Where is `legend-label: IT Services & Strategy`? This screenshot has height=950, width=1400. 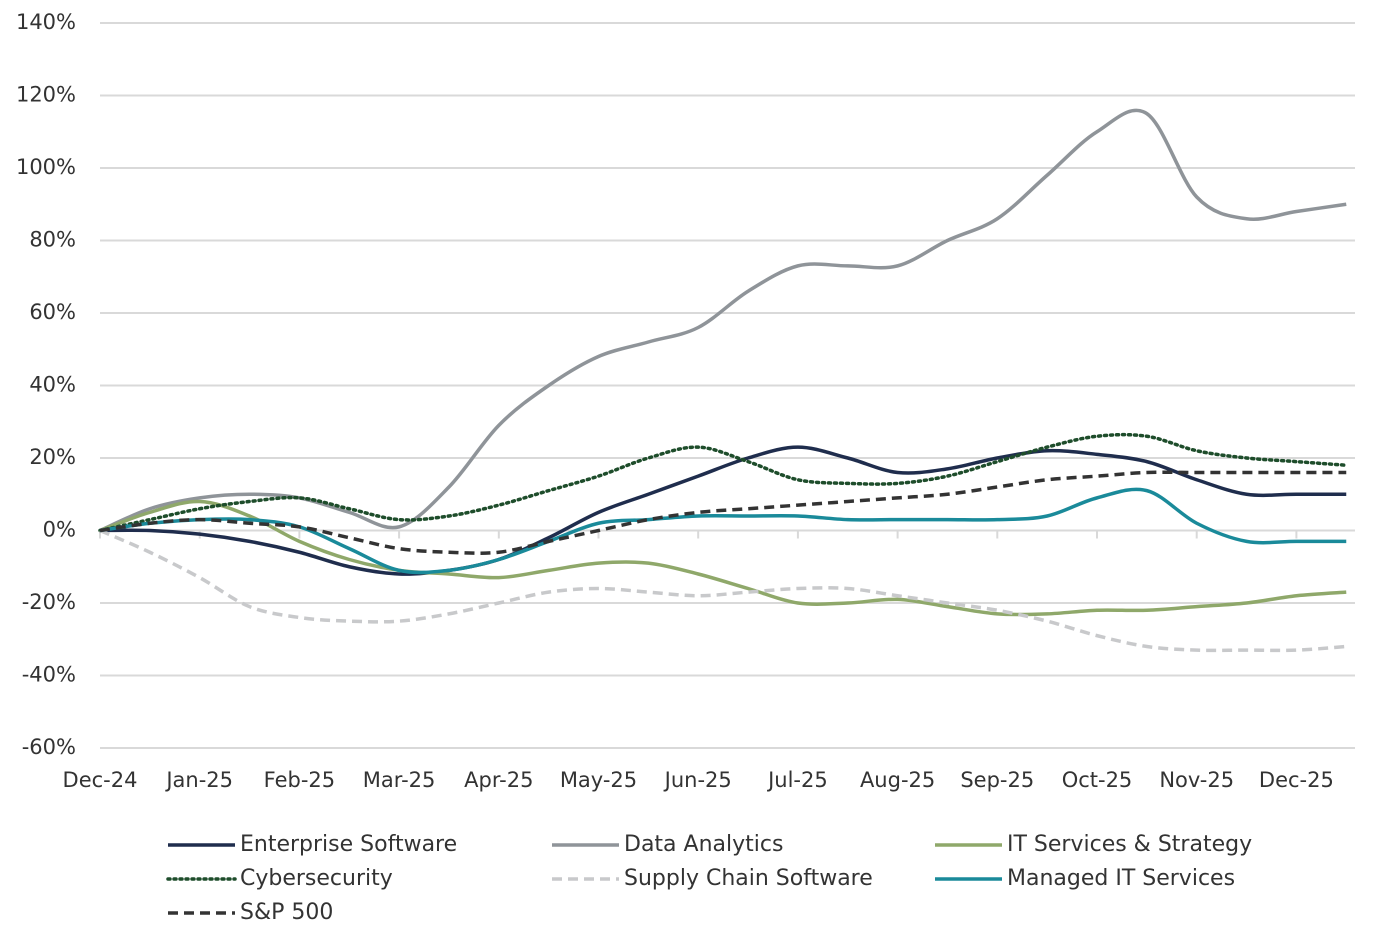 legend-label: IT Services & Strategy is located at coordinates (1129, 844).